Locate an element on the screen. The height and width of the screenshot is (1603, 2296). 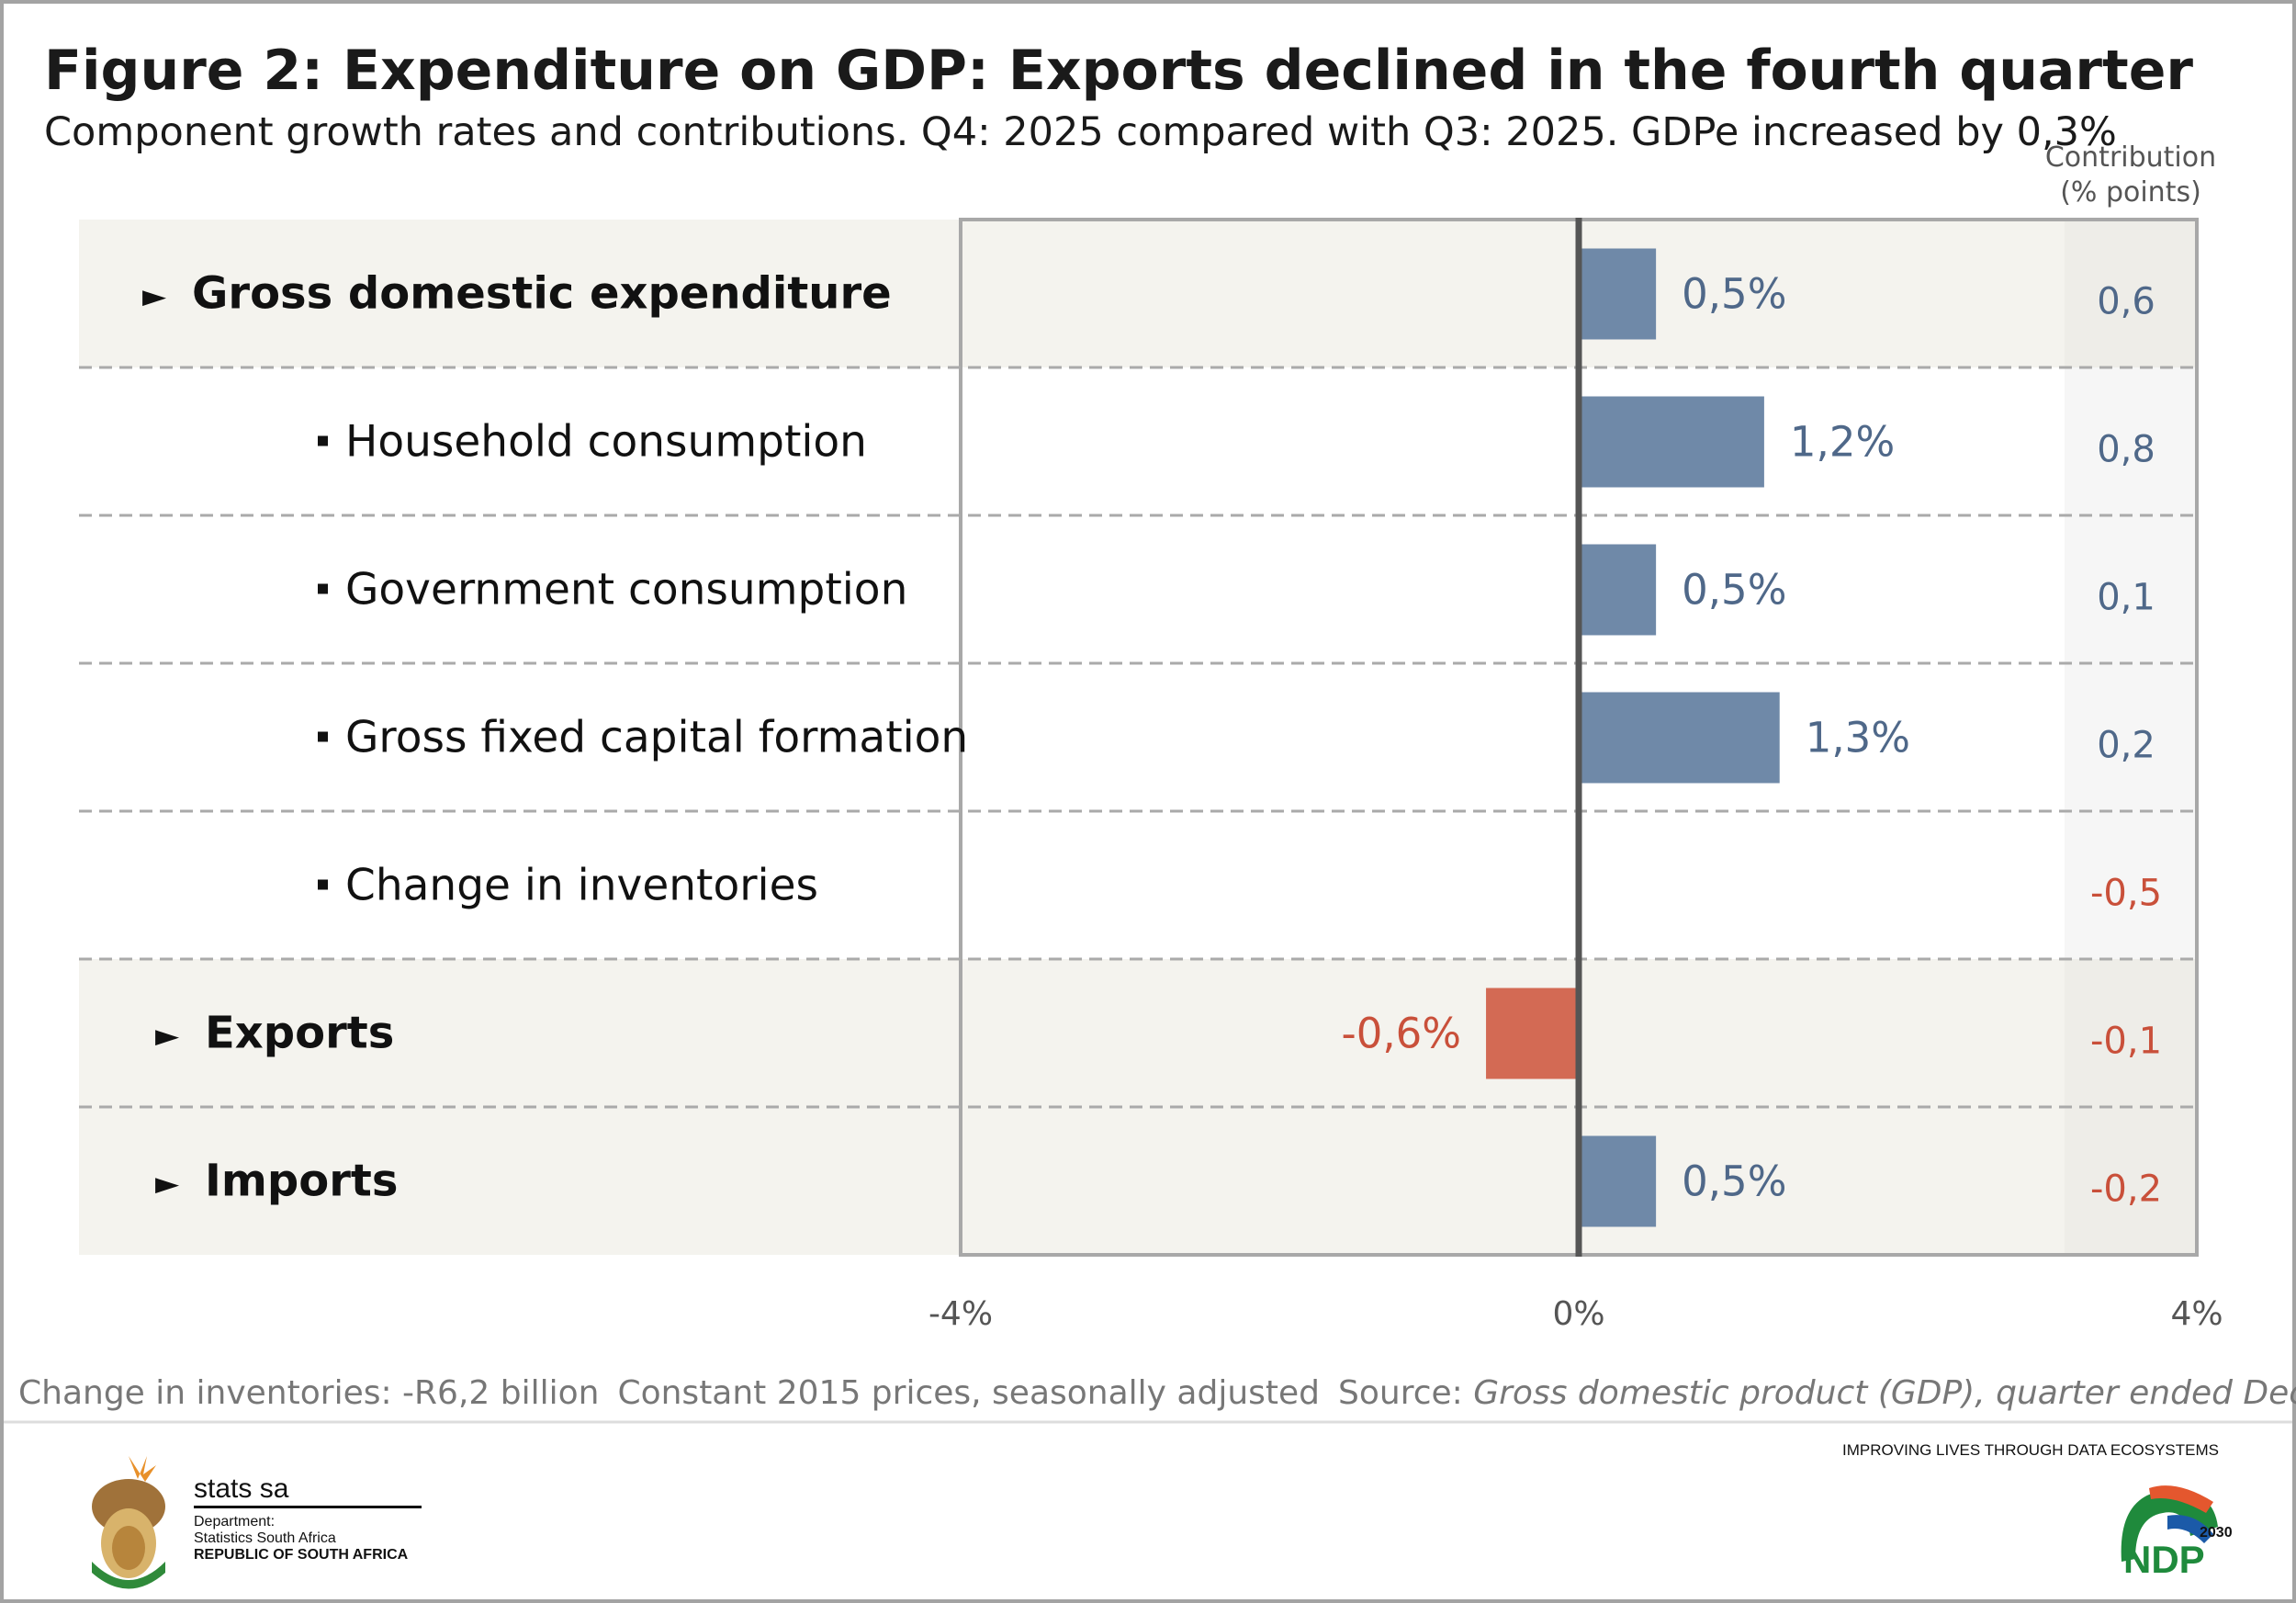
contribution-value: -0,5 is located at coordinates (2126, 894).